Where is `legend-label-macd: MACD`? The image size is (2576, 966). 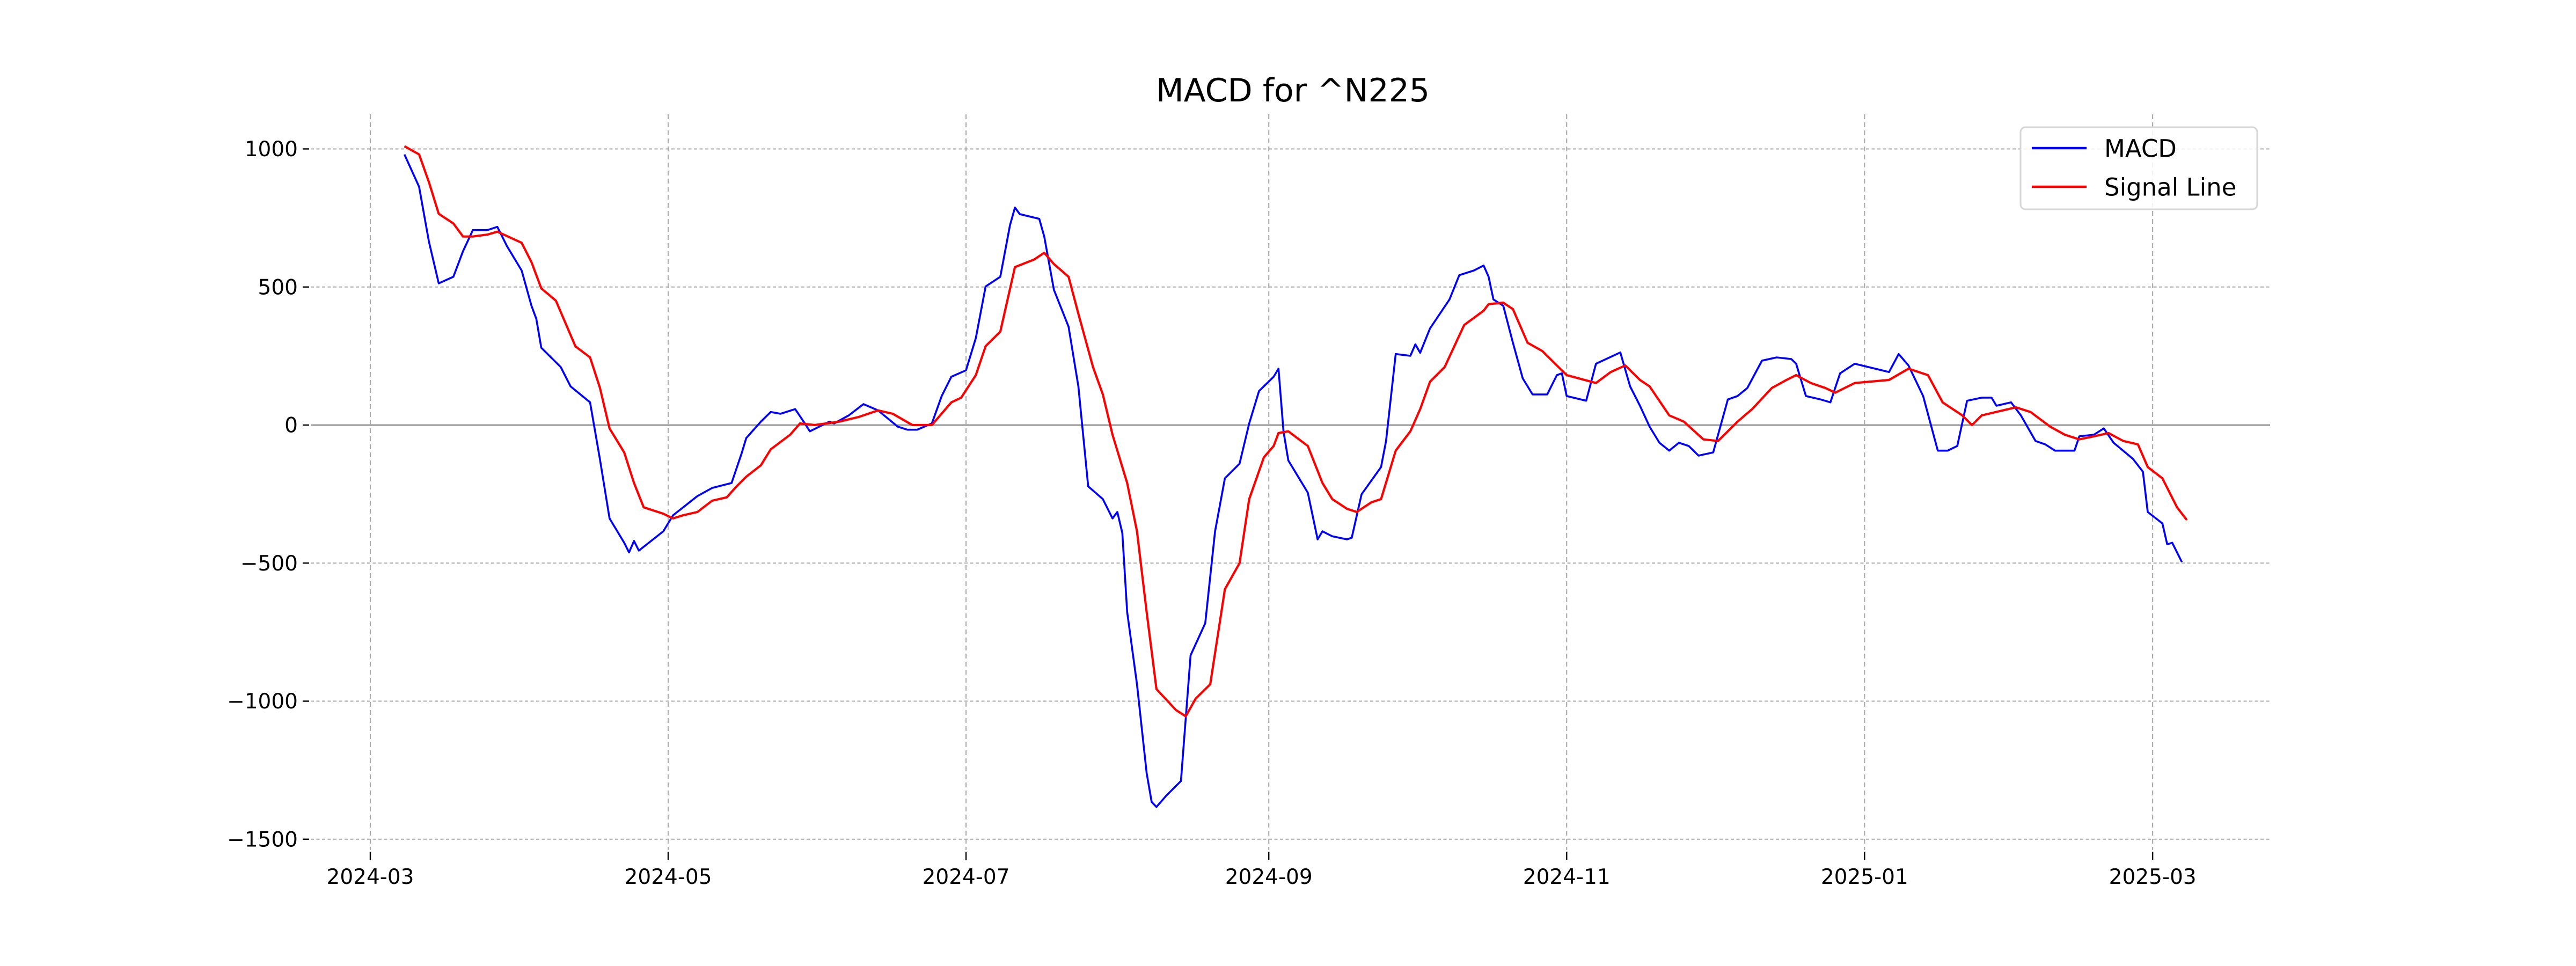
legend-label-macd: MACD is located at coordinates (2140, 149).